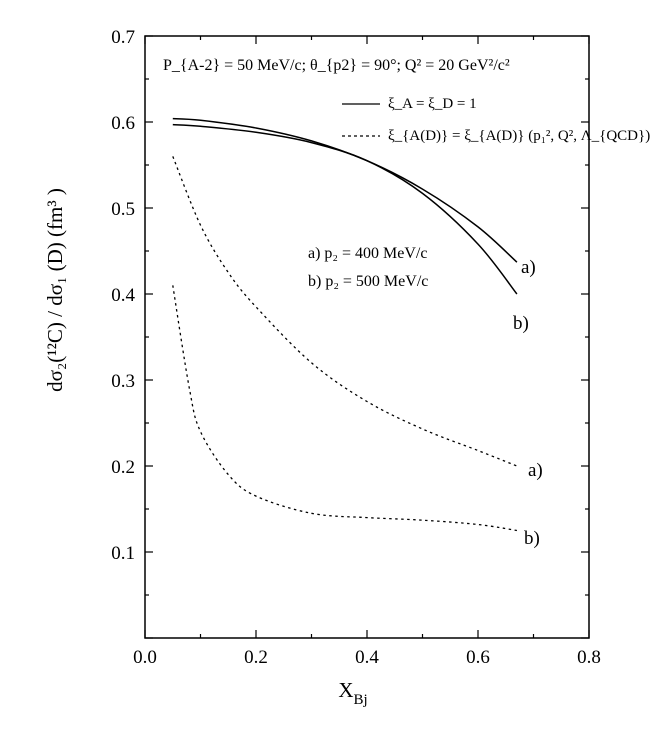 Image resolution: width=654 pixels, height=748 pixels. What do you see at coordinates (145, 657) in the screenshot?
I see `x-tick-label: 0.0` at bounding box center [145, 657].